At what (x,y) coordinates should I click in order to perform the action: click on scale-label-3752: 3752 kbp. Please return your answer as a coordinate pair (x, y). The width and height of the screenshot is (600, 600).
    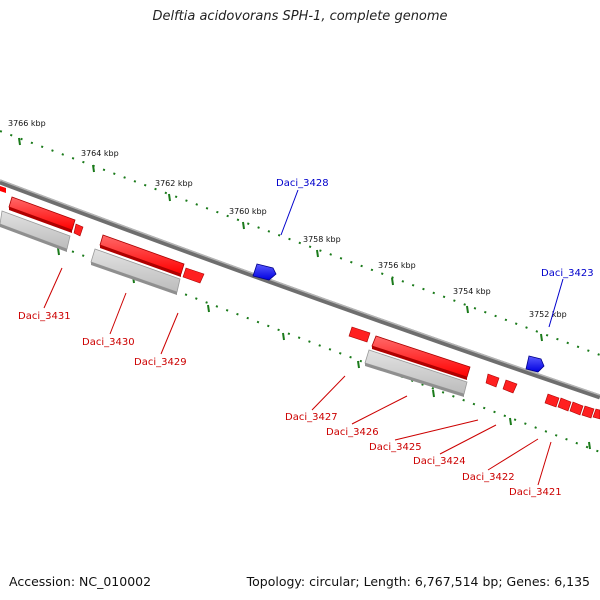
    Looking at the image, I should click on (548, 314).